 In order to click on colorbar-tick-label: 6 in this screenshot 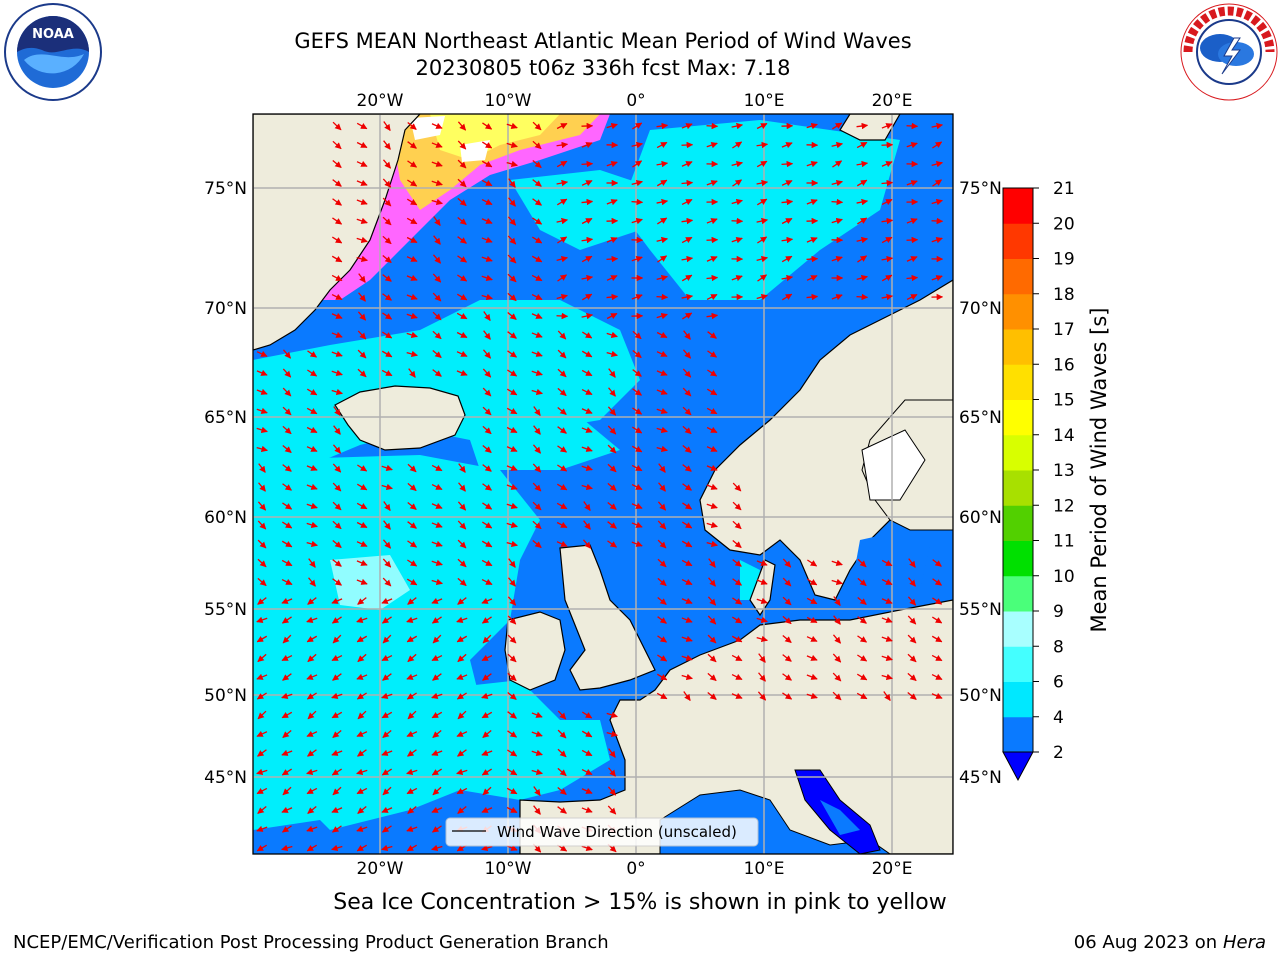, I will do `click(1058, 683)`.